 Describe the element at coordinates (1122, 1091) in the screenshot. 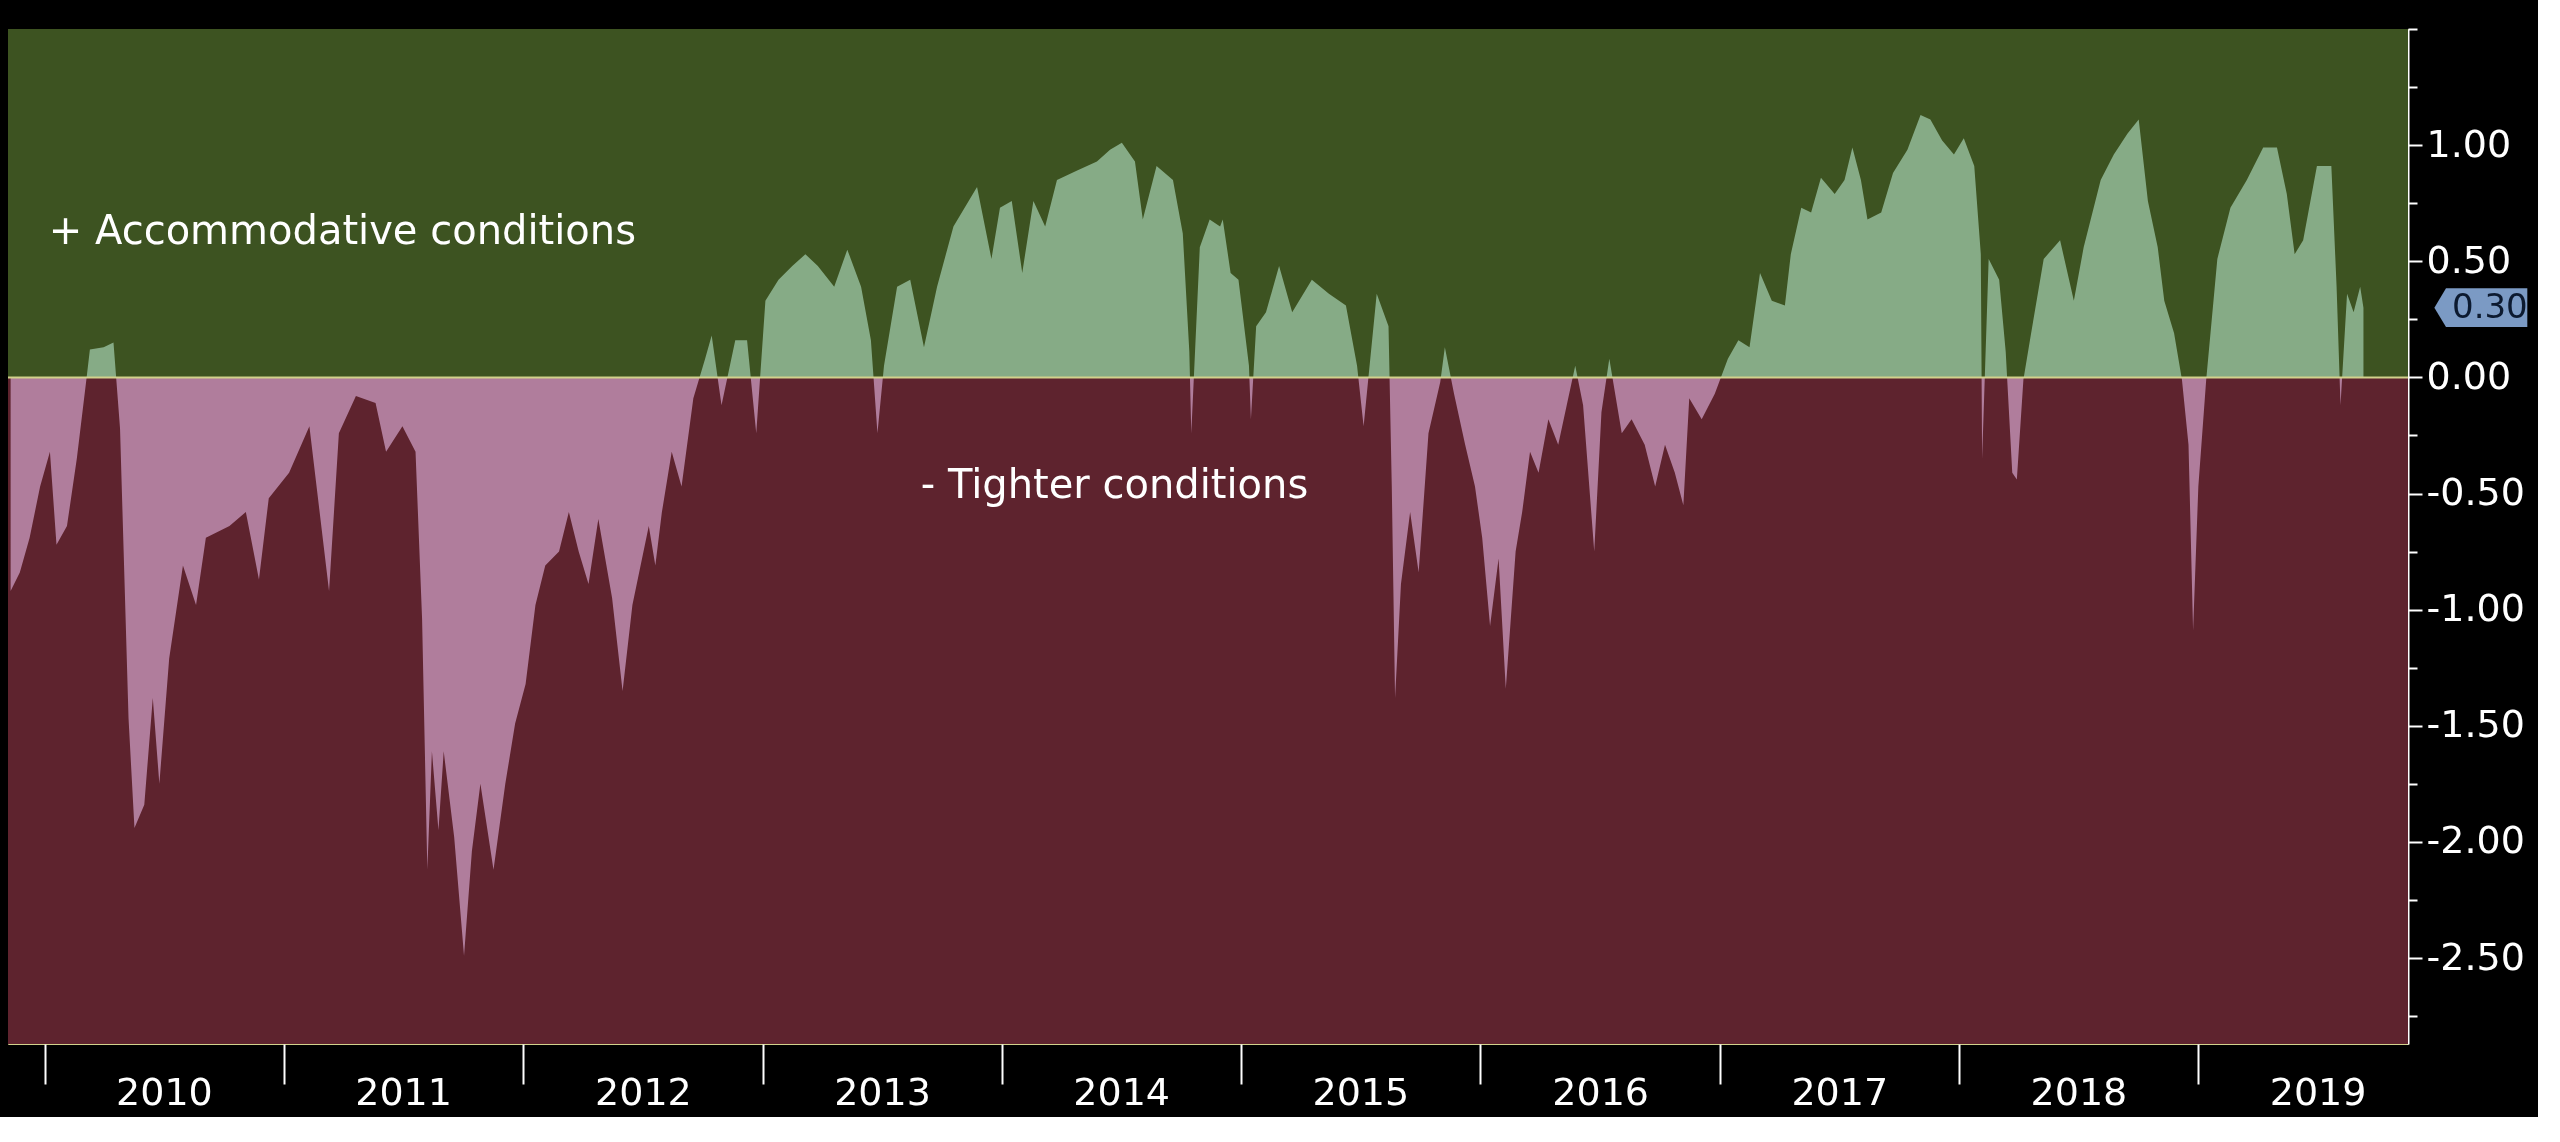

I see `x-tick-label: 2014` at that location.